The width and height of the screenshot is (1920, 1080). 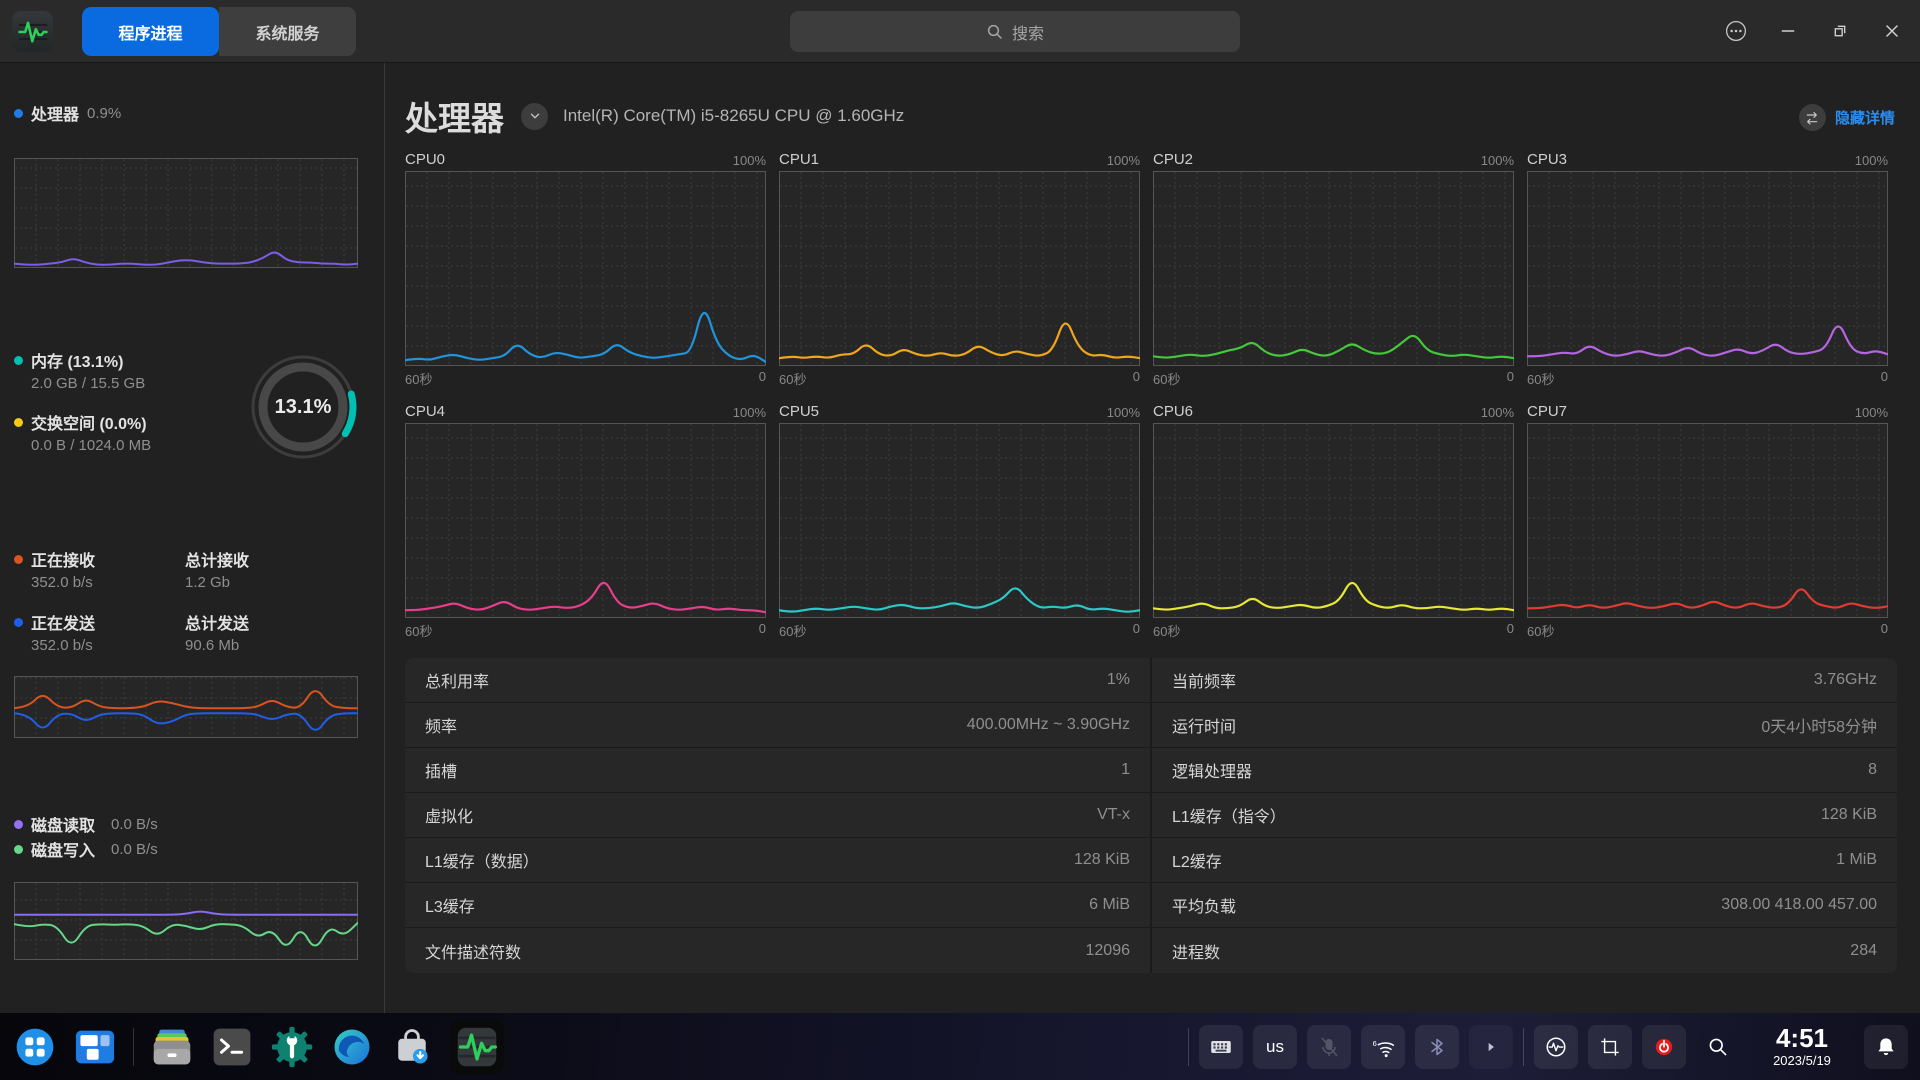 What do you see at coordinates (1814, 31) in the screenshot?
I see `window-controls` at bounding box center [1814, 31].